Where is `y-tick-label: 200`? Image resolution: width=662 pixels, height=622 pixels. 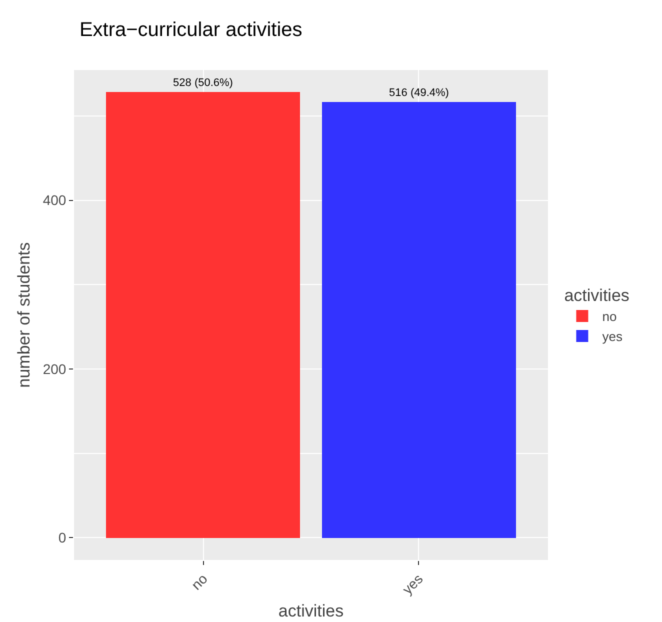 y-tick-label: 200 is located at coordinates (54, 368).